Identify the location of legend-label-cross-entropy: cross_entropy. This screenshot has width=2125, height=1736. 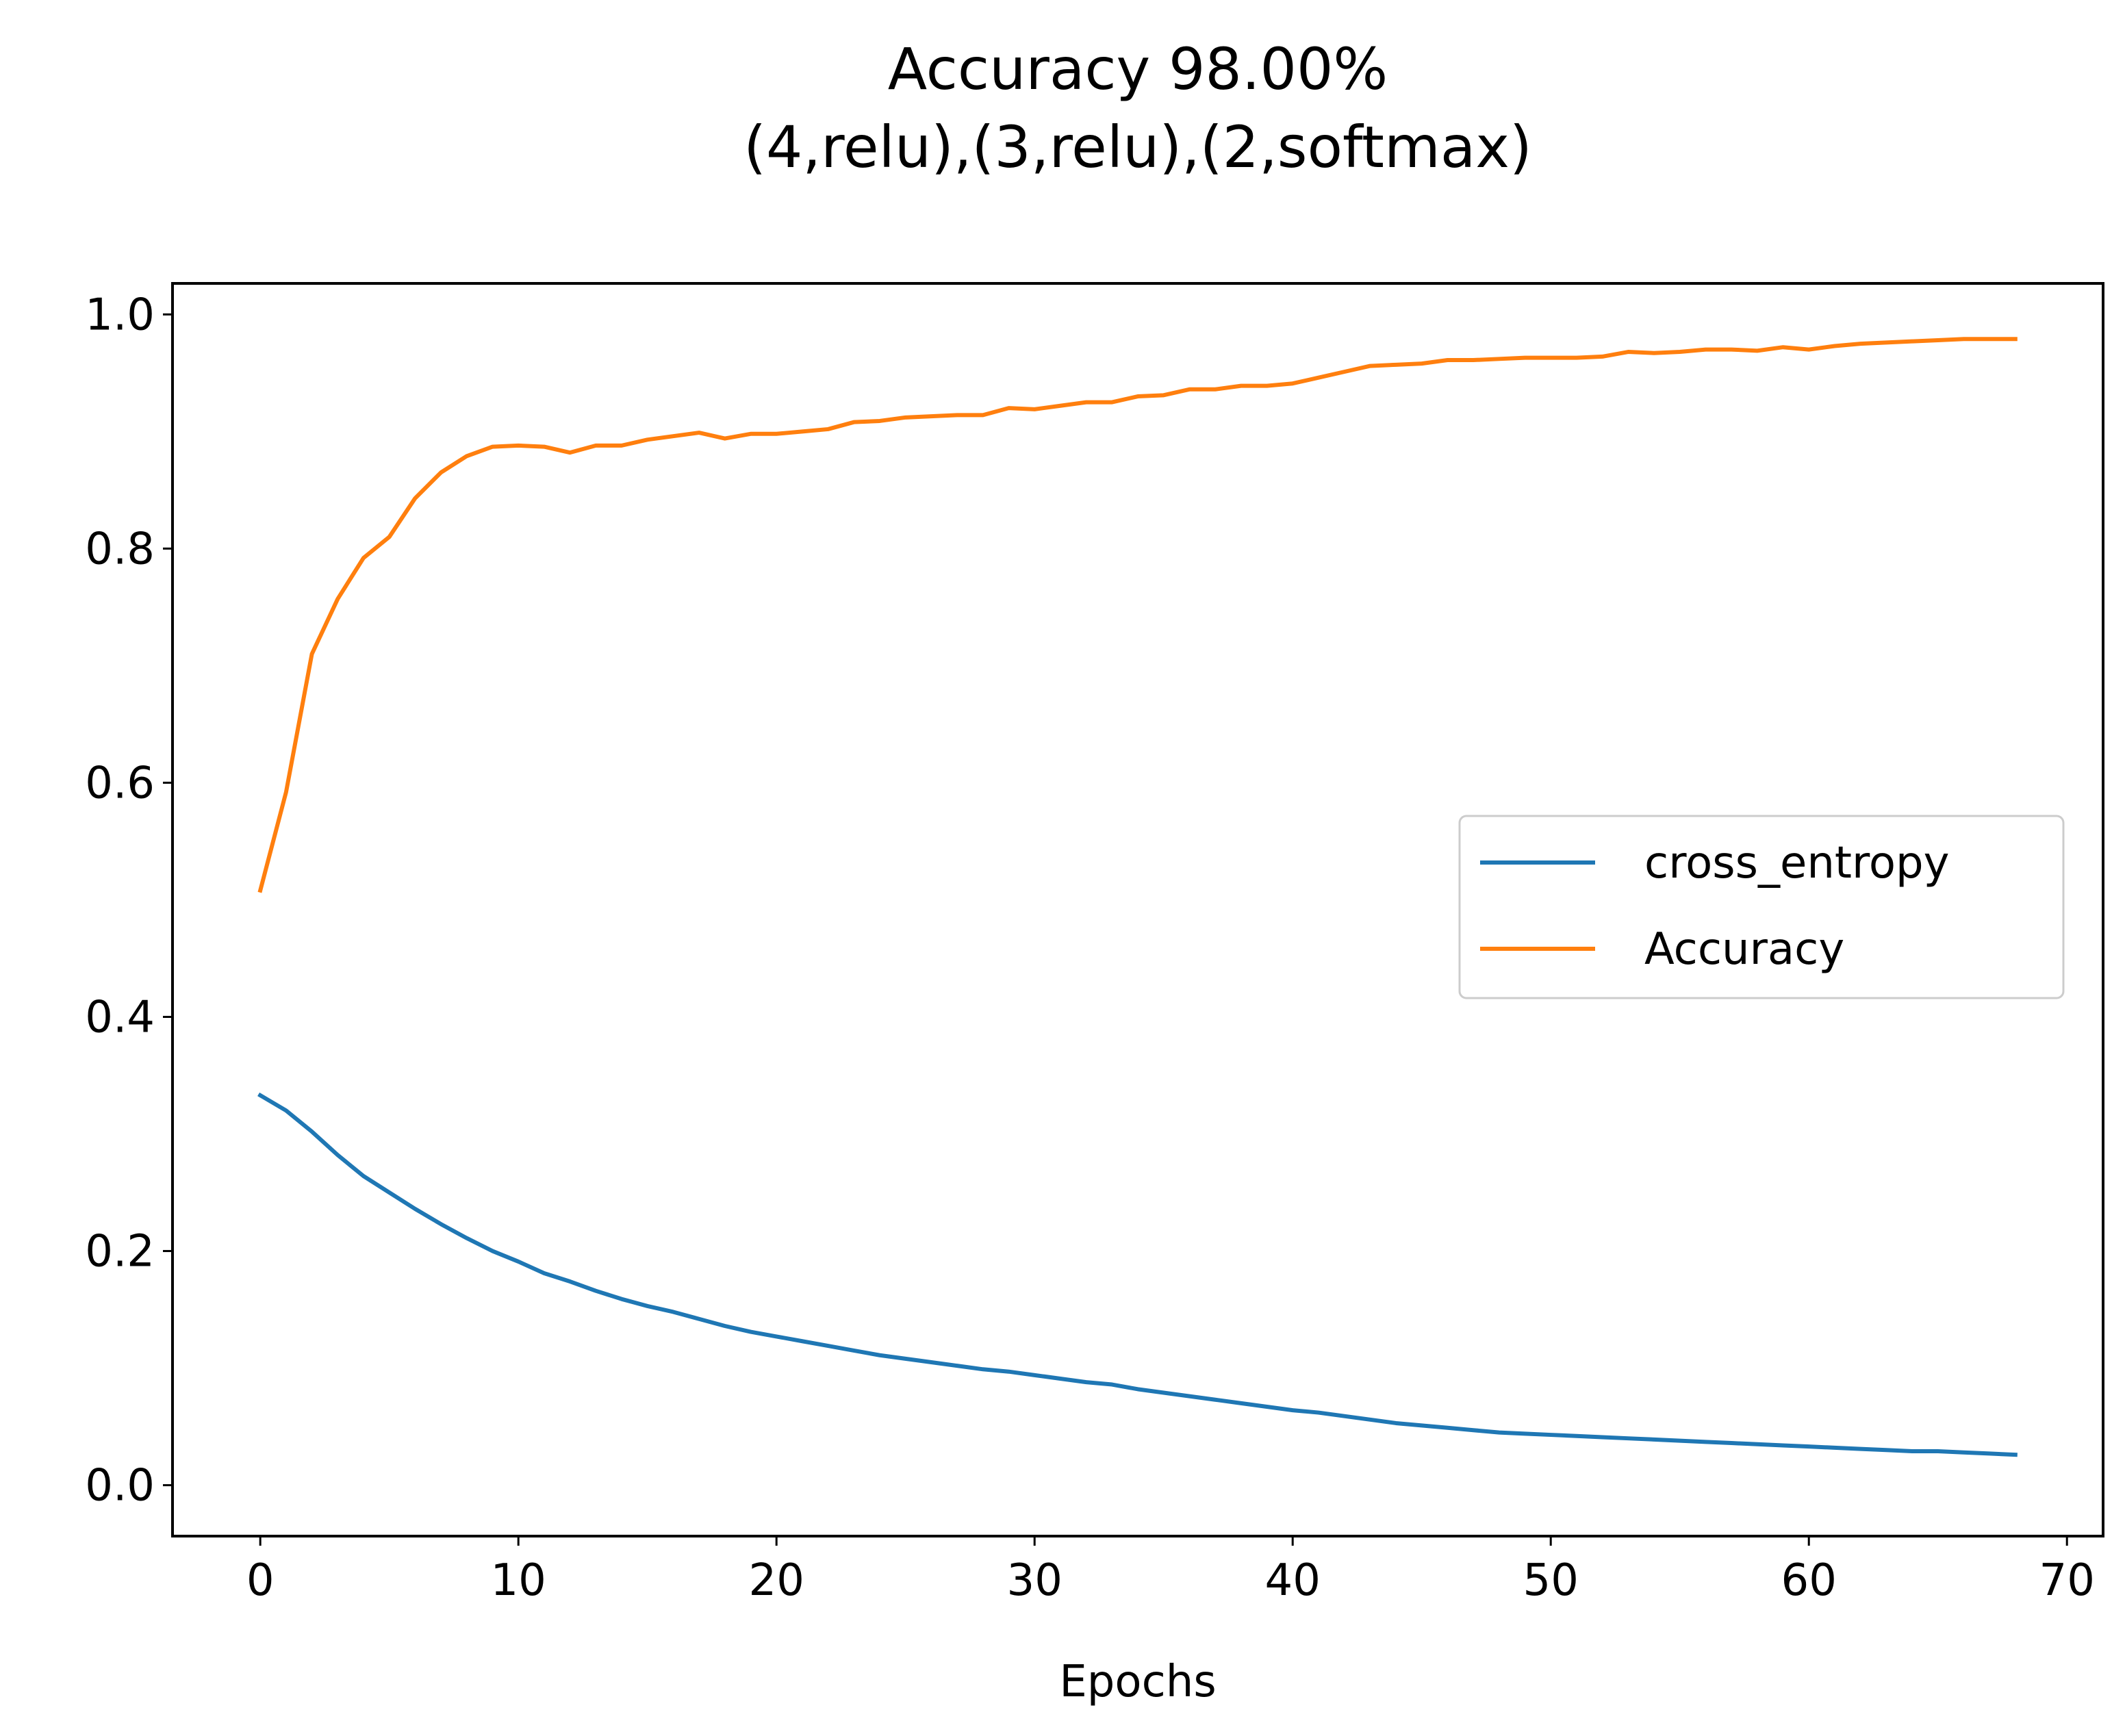
(1797, 863).